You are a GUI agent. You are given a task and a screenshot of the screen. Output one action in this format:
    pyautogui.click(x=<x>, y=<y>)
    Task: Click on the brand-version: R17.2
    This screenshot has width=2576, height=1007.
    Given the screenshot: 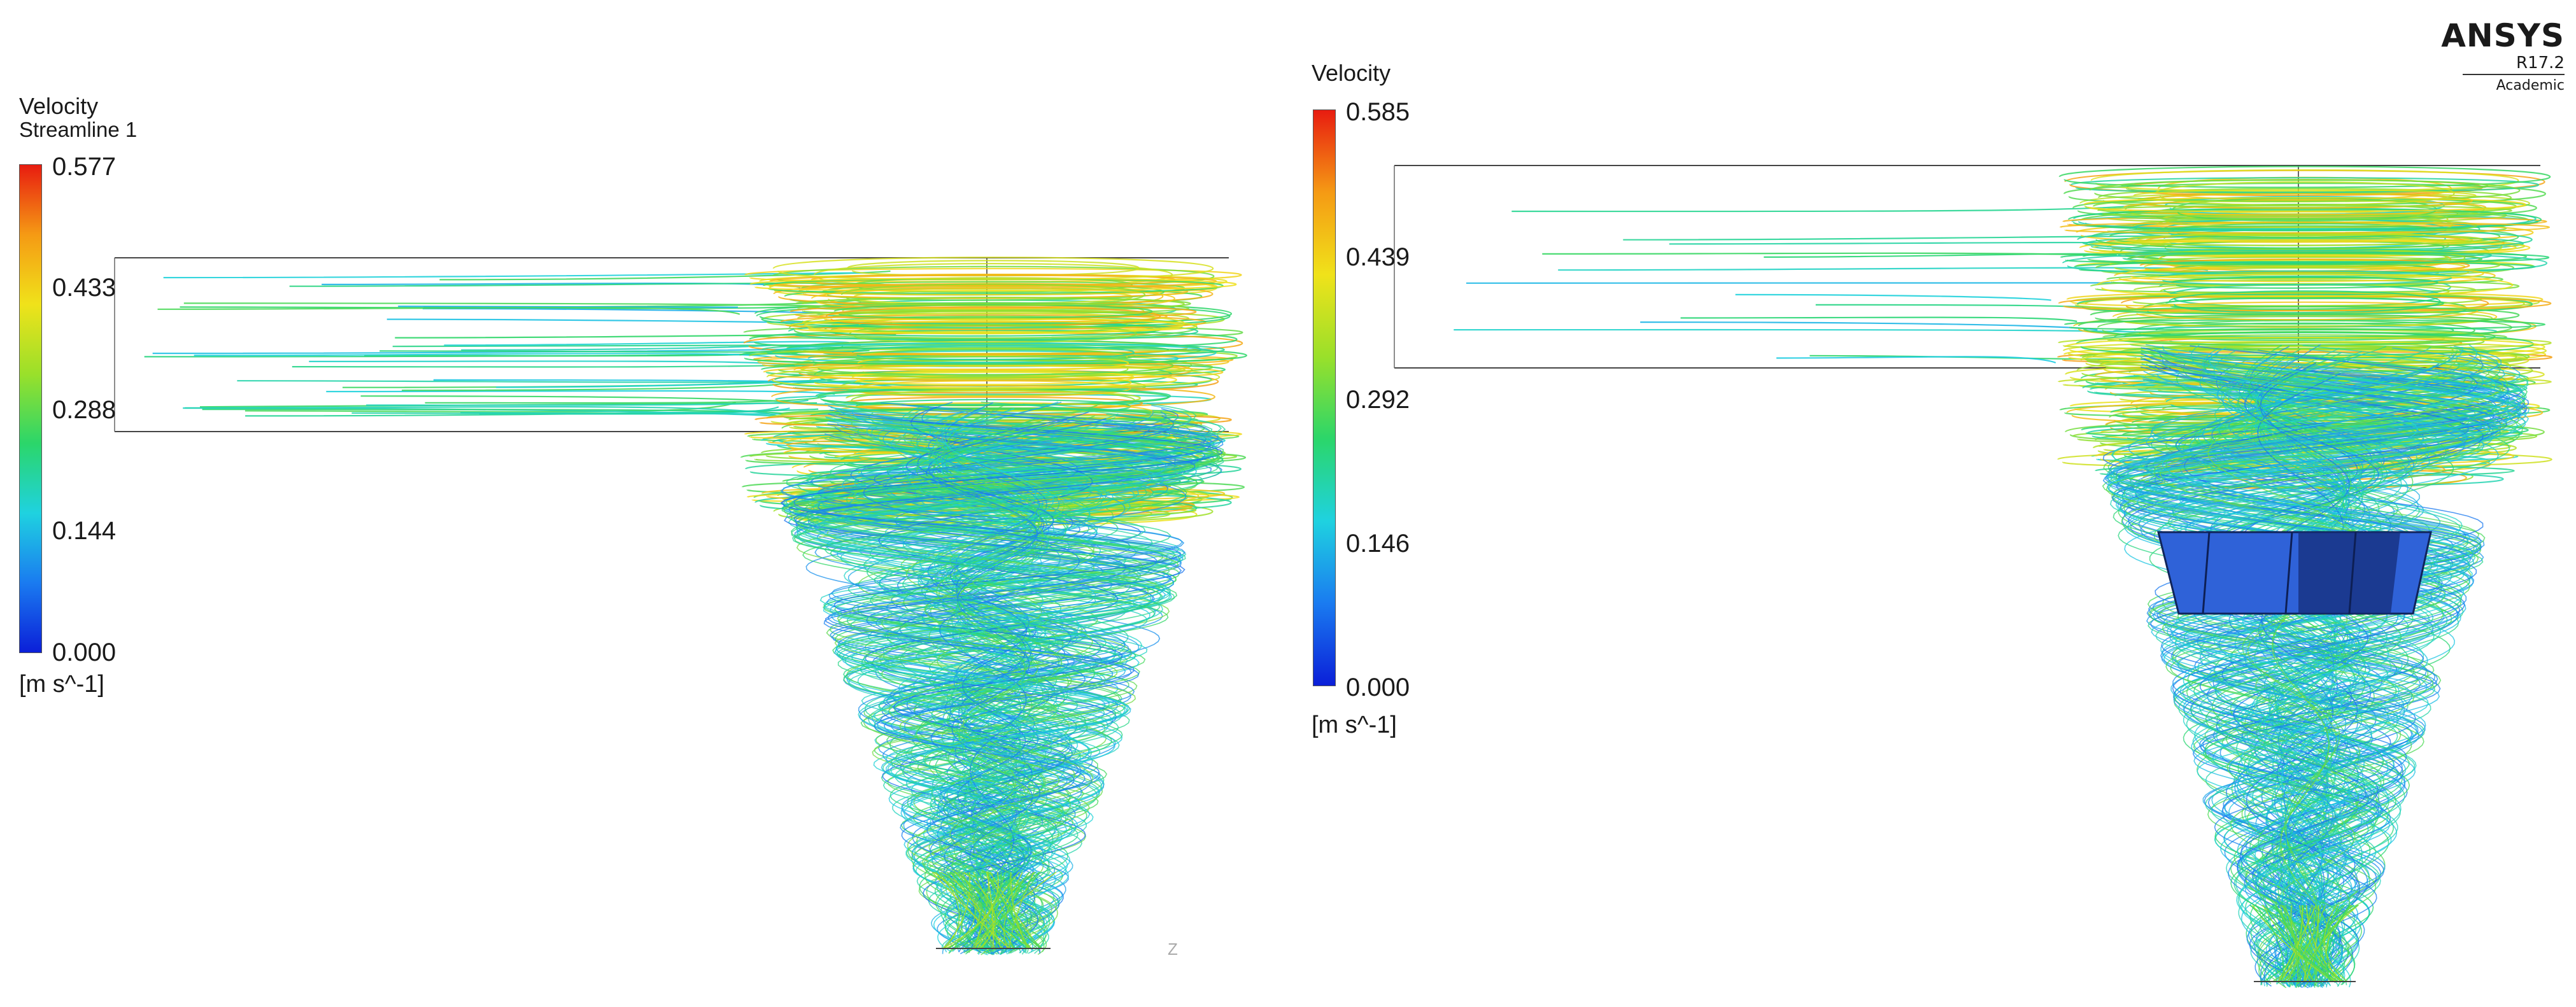 What is the action you would take?
    pyautogui.click(x=2540, y=63)
    